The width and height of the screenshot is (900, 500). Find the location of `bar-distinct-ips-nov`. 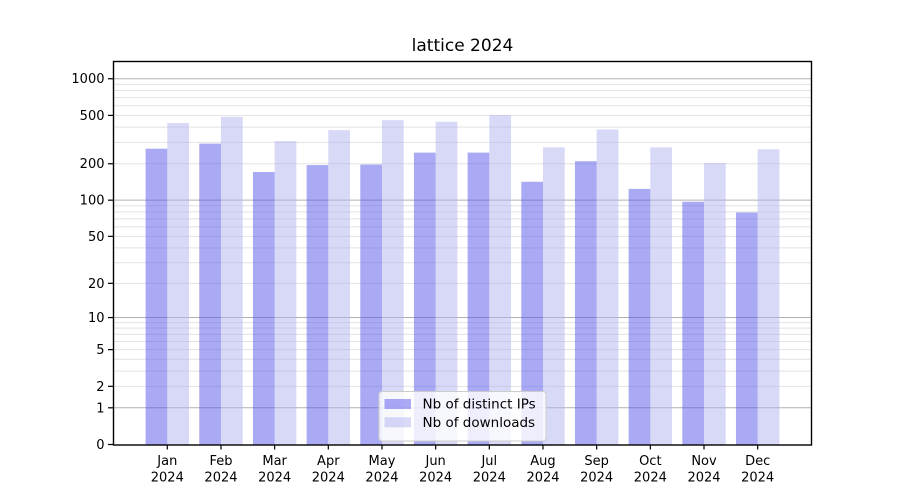

bar-distinct-ips-nov is located at coordinates (693, 323).